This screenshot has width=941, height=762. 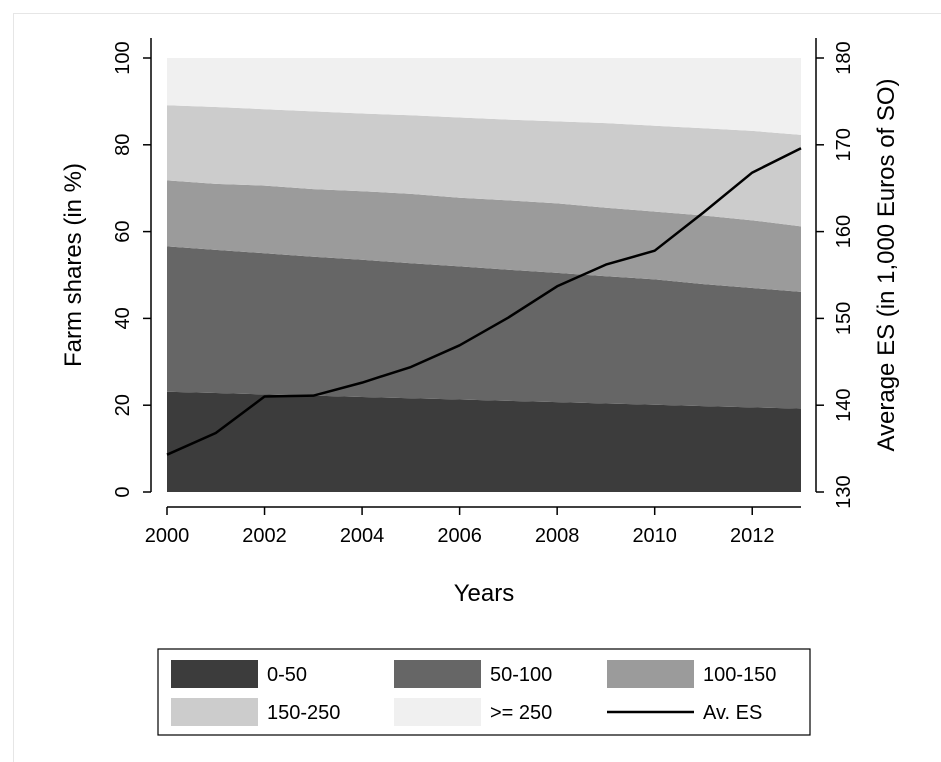 I want to click on legend-box, so click(x=484, y=692).